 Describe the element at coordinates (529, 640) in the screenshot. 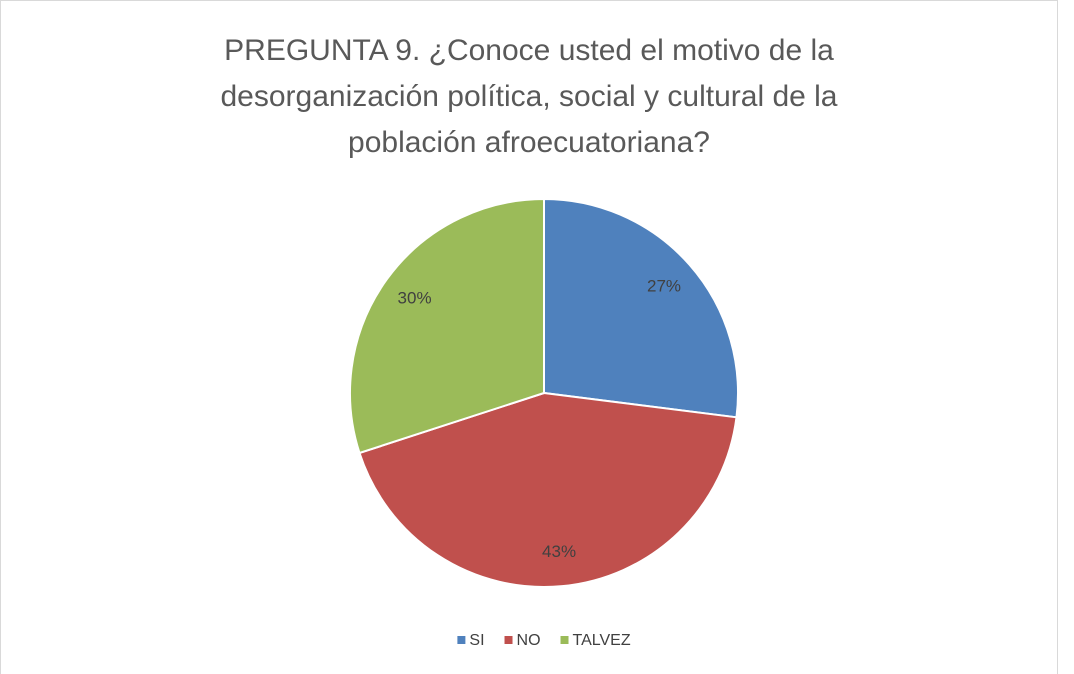

I see `legend-label: NO` at that location.